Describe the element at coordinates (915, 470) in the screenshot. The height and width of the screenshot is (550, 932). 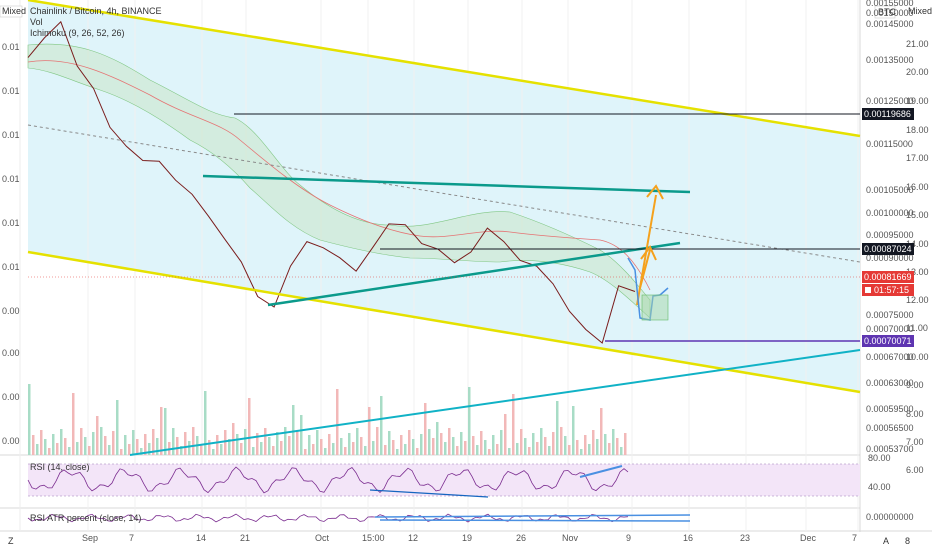
I see `percent-tick: 6.00` at that location.